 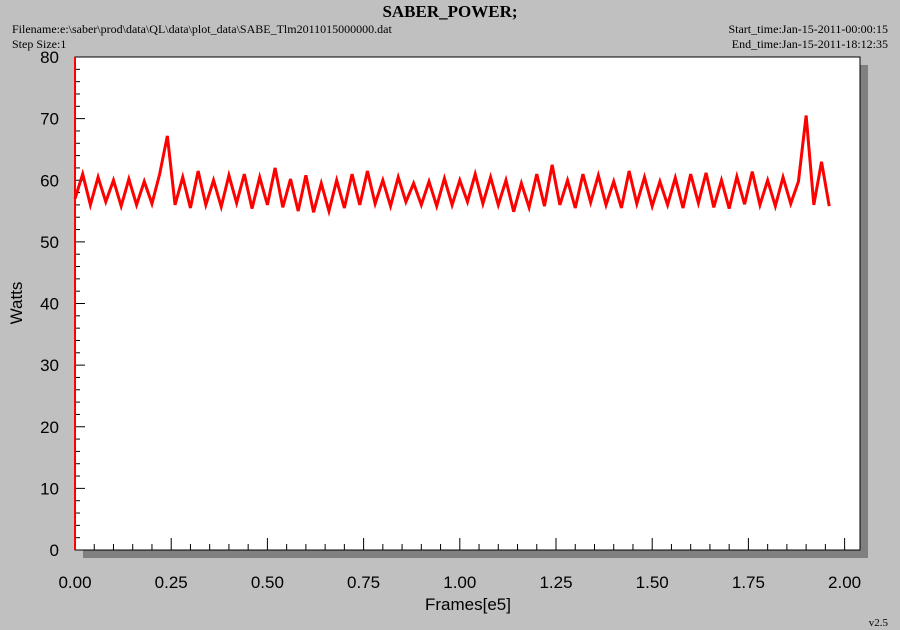 What do you see at coordinates (49, 427) in the screenshot?
I see `y-tick-label: 20` at bounding box center [49, 427].